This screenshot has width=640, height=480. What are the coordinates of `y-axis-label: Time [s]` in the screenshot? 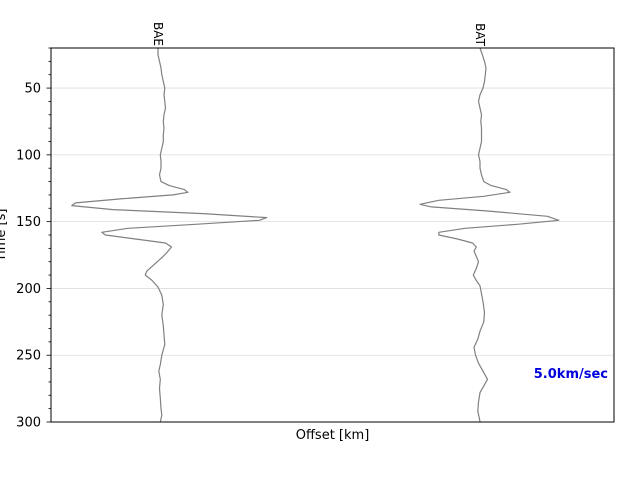 It's located at (4, 236).